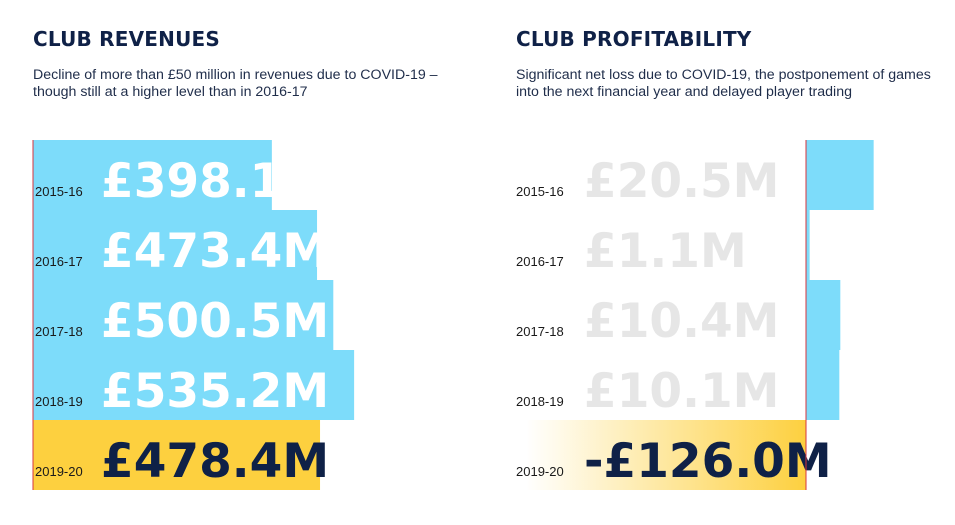  Describe the element at coordinates (215, 461) in the screenshot. I see `revenue-value-label: £478.4M` at that location.